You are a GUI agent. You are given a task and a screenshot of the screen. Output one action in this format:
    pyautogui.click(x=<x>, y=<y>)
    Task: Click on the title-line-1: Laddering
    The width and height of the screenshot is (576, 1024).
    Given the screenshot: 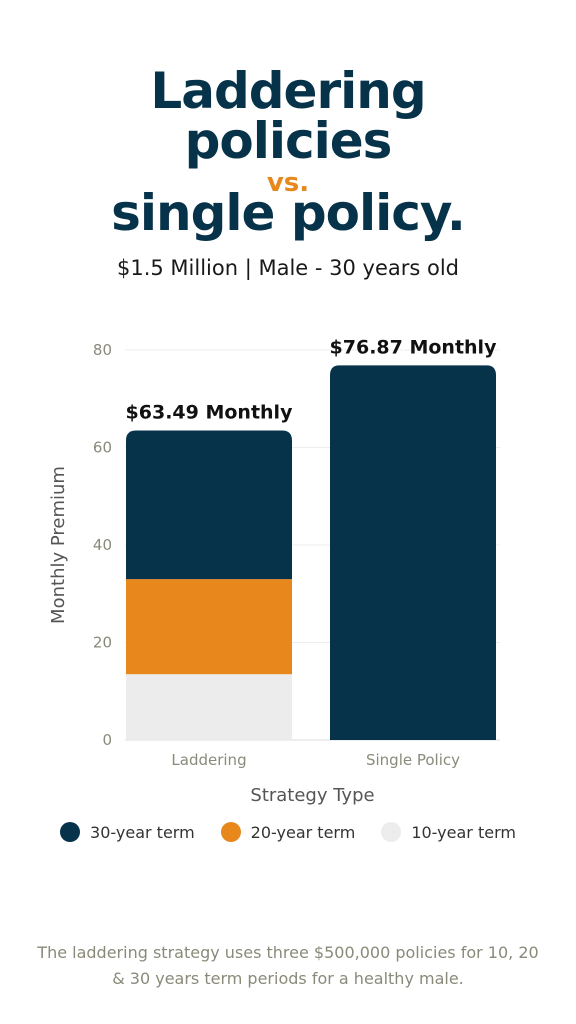 What is the action you would take?
    pyautogui.click(x=288, y=91)
    